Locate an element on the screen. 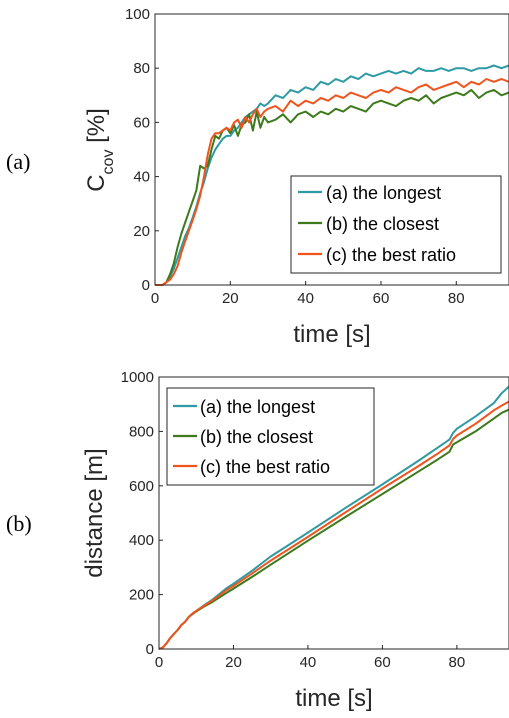 The width and height of the screenshot is (509, 718). chart-a-ylabel: Ccov [%] is located at coordinates (100, 150).